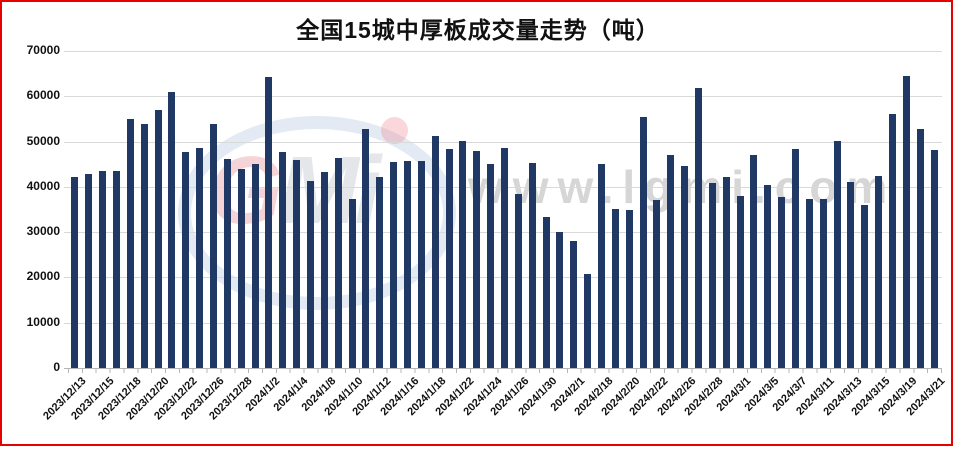 This screenshot has width=956, height=450. I want to click on bar-2024/1/18, so click(435, 252).